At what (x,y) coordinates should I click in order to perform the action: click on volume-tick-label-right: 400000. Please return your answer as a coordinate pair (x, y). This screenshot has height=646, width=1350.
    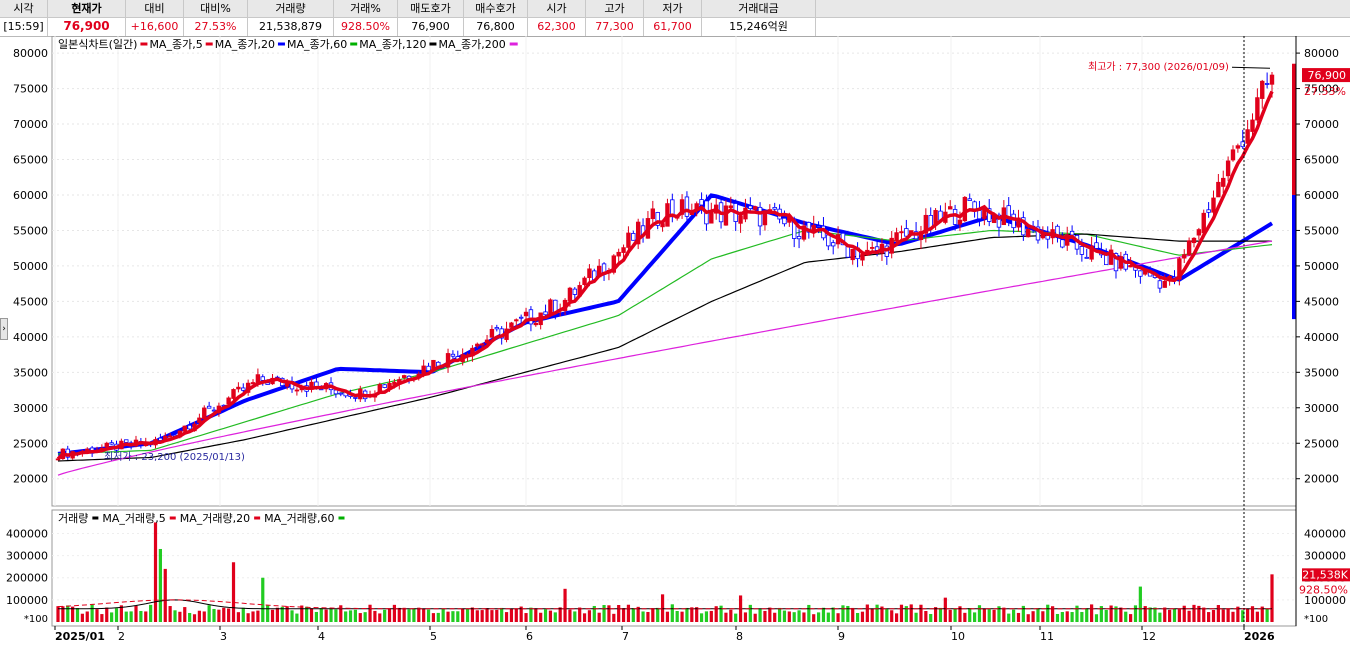
    Looking at the image, I should click on (1325, 533).